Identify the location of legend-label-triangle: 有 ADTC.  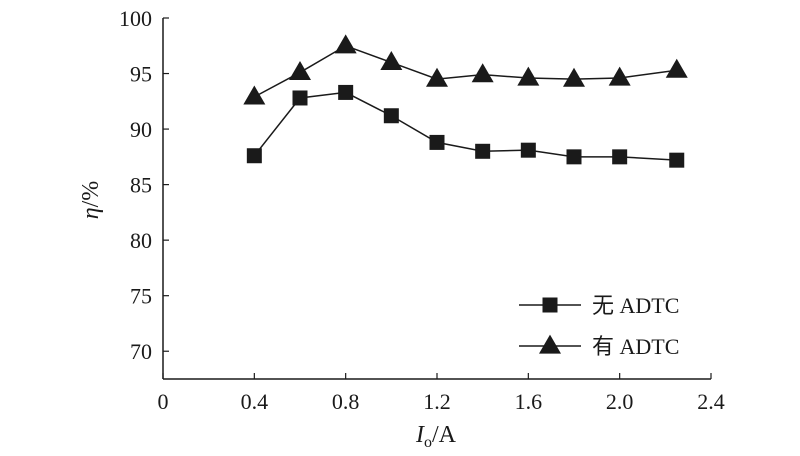
(635, 346).